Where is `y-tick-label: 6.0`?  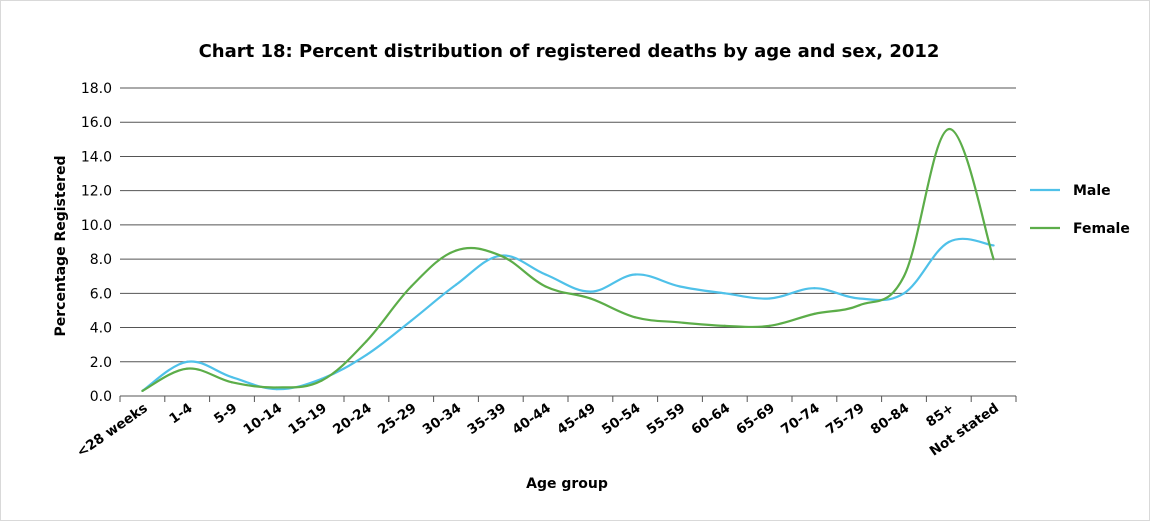
y-tick-label: 6.0 is located at coordinates (101, 294).